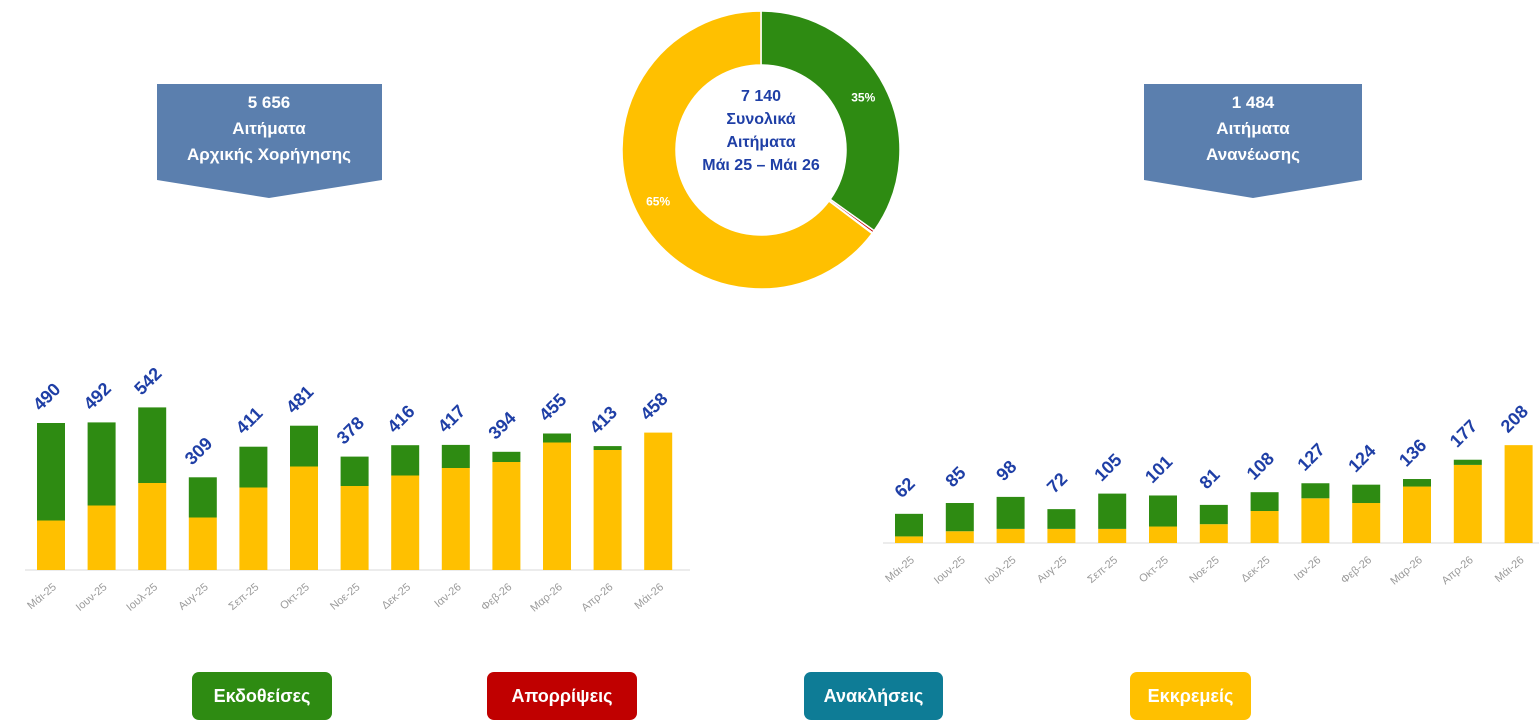  I want to click on legend-revoked: Ανακλήσεις, so click(873, 696).